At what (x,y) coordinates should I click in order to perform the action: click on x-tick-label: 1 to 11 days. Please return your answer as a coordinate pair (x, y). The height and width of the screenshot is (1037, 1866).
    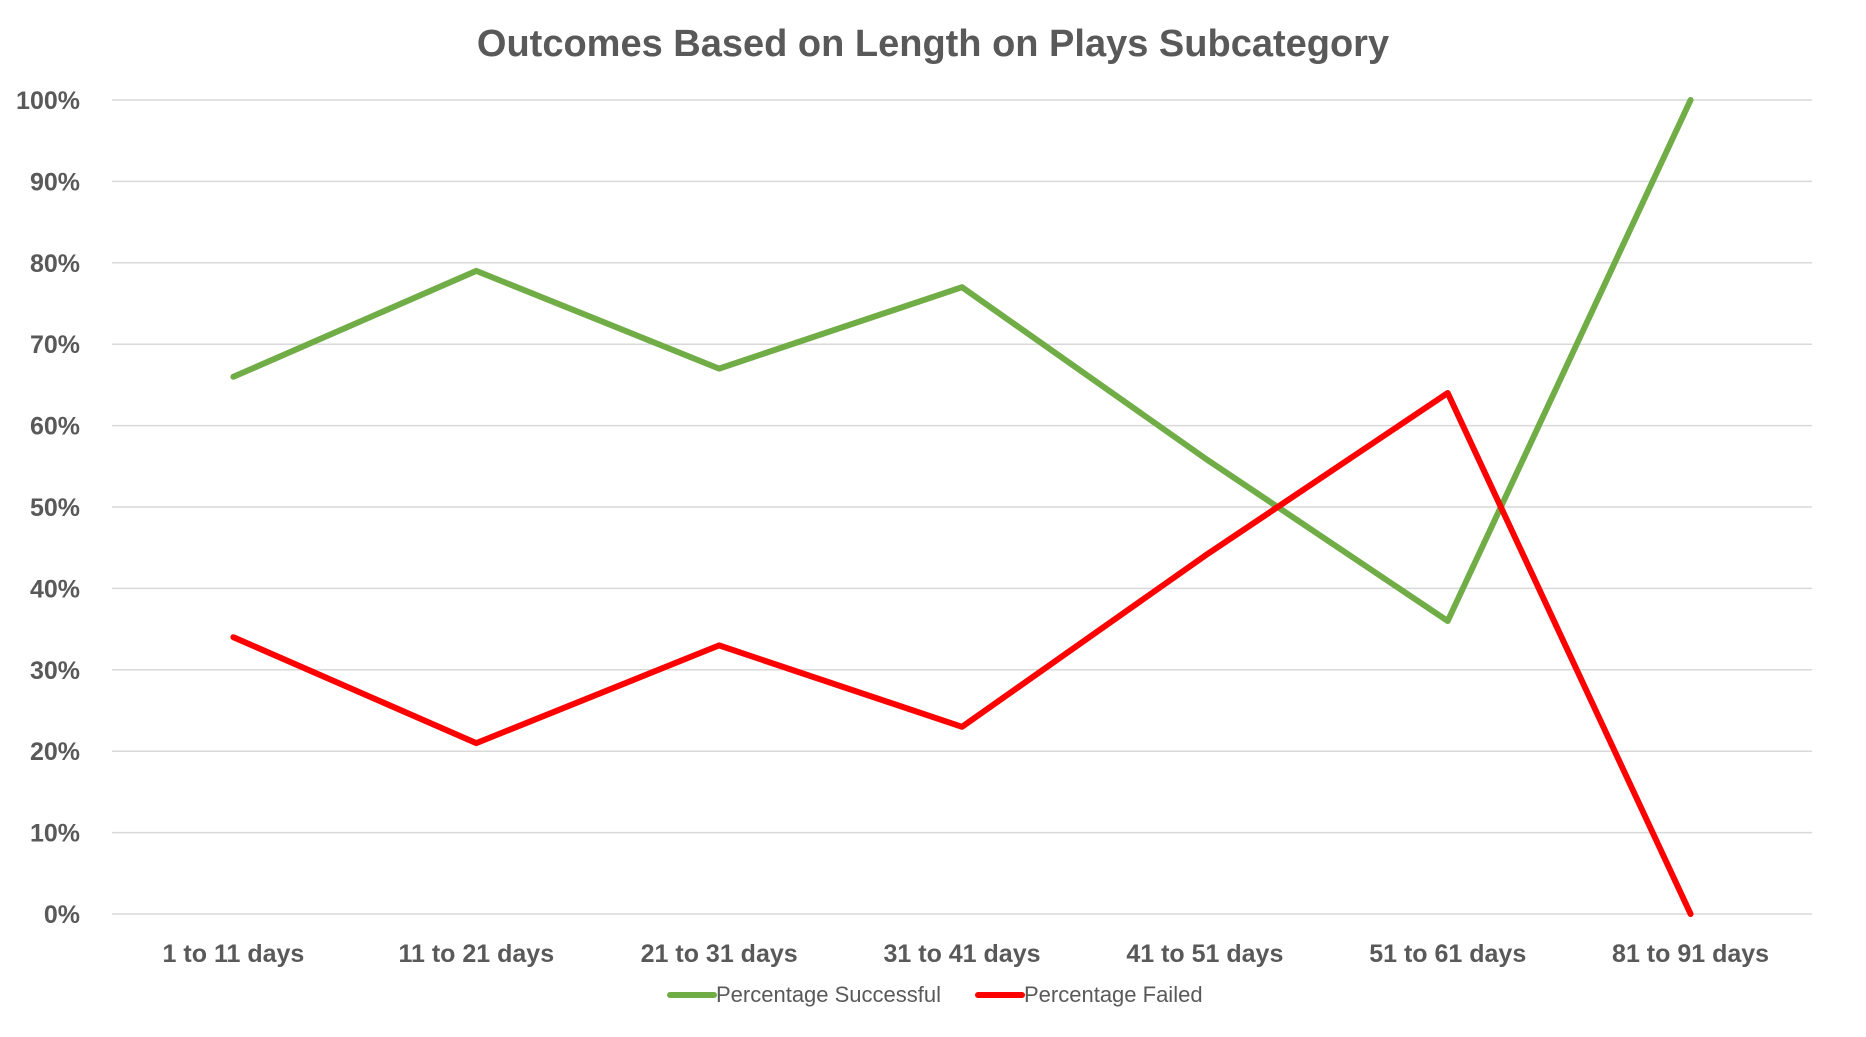
    Looking at the image, I should click on (234, 954).